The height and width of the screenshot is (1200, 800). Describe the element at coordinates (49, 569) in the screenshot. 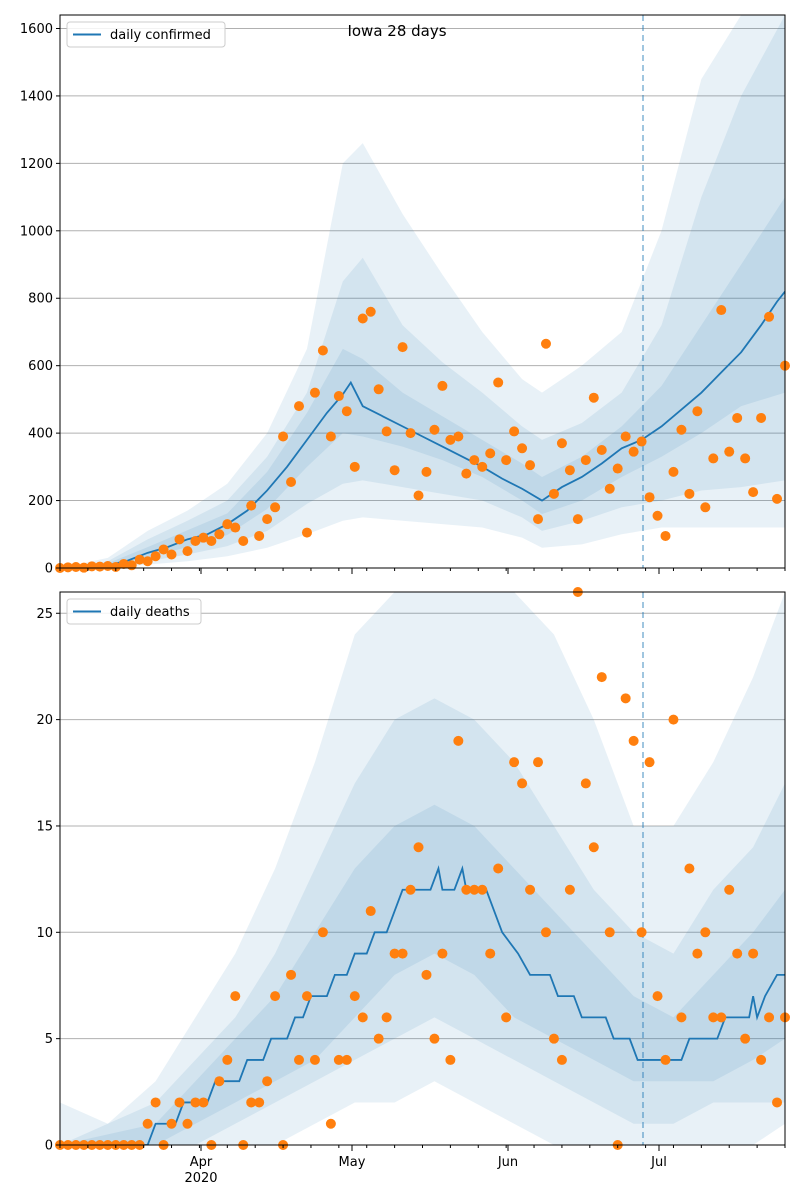

I see `y-tick-label: 0` at that location.